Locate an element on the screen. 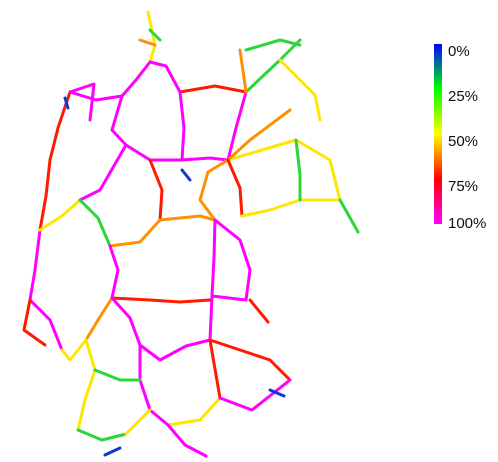 The height and width of the screenshot is (462, 498). legend: 0% 25% 50% 75% 100% is located at coordinates (464, 139).